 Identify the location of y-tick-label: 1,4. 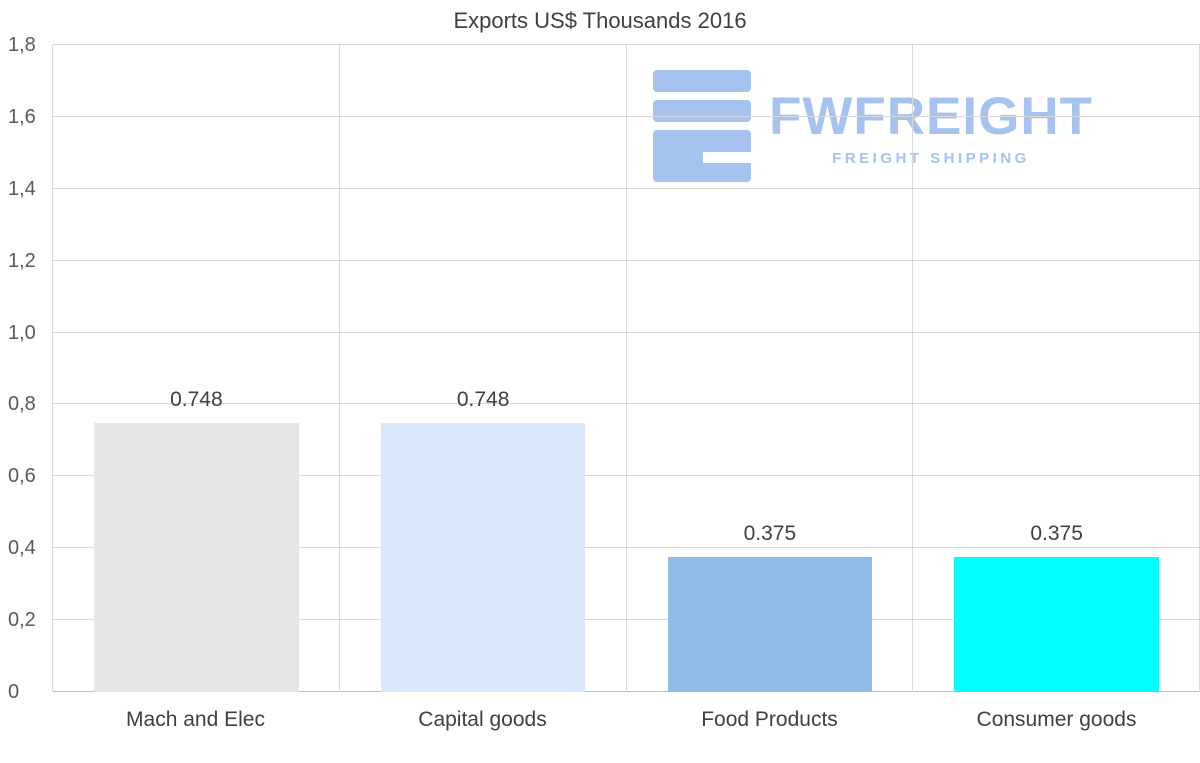
(22, 188).